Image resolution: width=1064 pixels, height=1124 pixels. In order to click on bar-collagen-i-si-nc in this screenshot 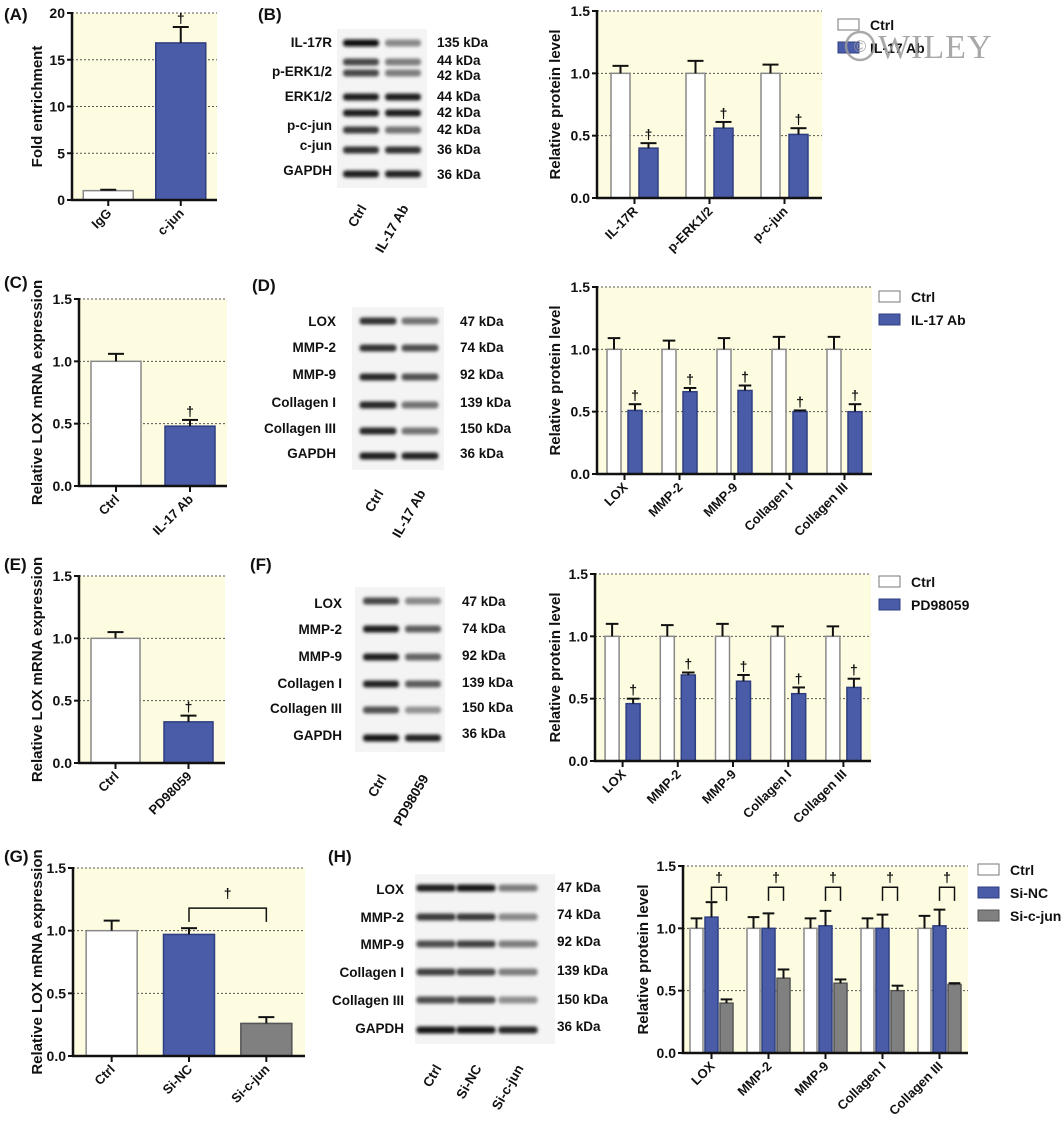, I will do `click(882, 990)`.